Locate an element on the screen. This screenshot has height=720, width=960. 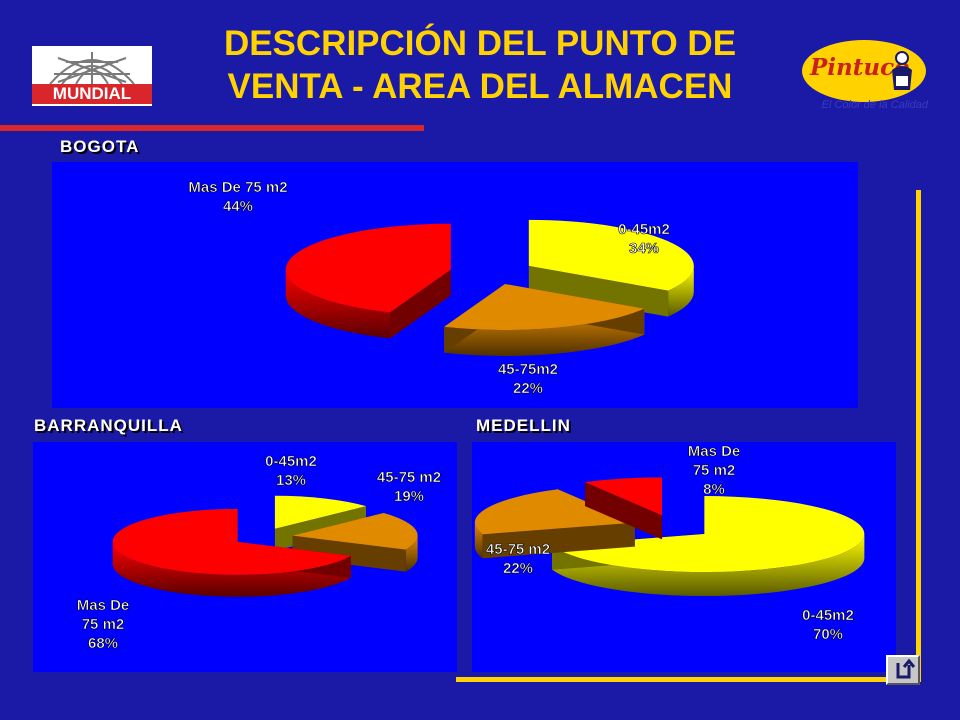
medellin-pie-chart: 0-45m2 70% 45-75 m2 22% Mas De 75 m2 8% is located at coordinates (669, 543).